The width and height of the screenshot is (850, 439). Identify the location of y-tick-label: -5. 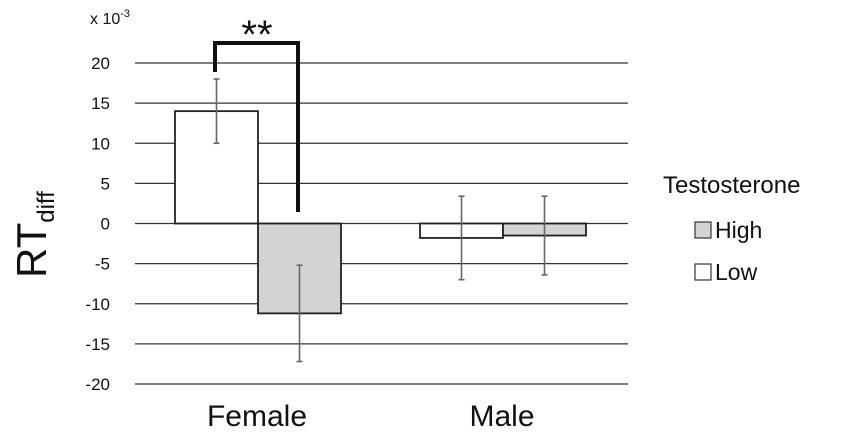
(102, 264).